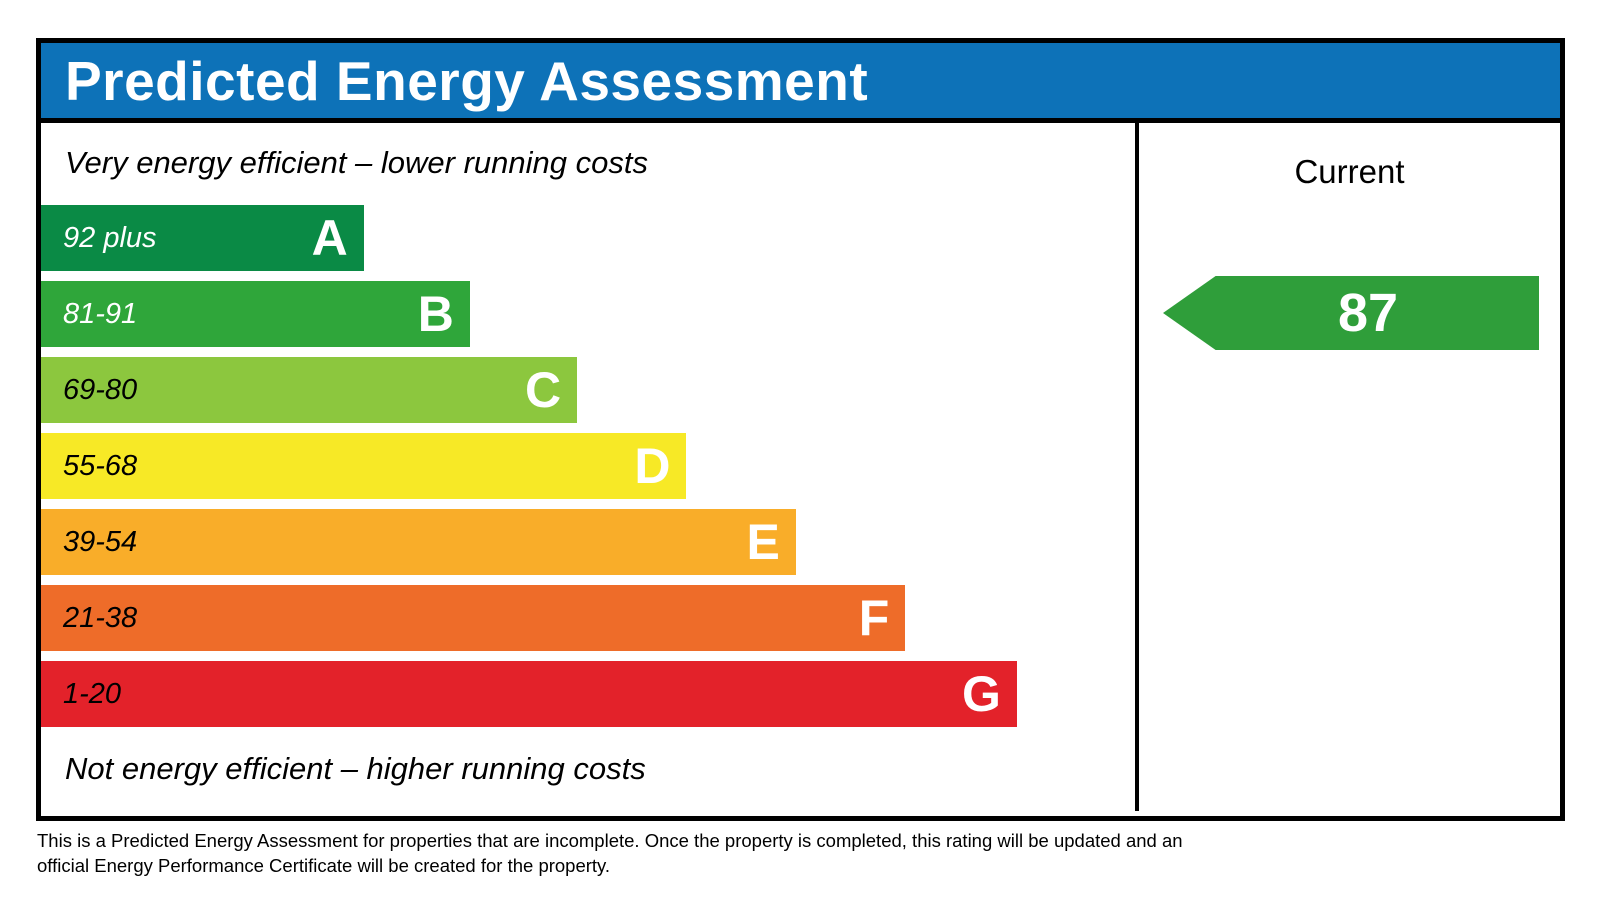 The height and width of the screenshot is (900, 1600). Describe the element at coordinates (100, 389) in the screenshot. I see `band-range-label: 69-80` at that location.